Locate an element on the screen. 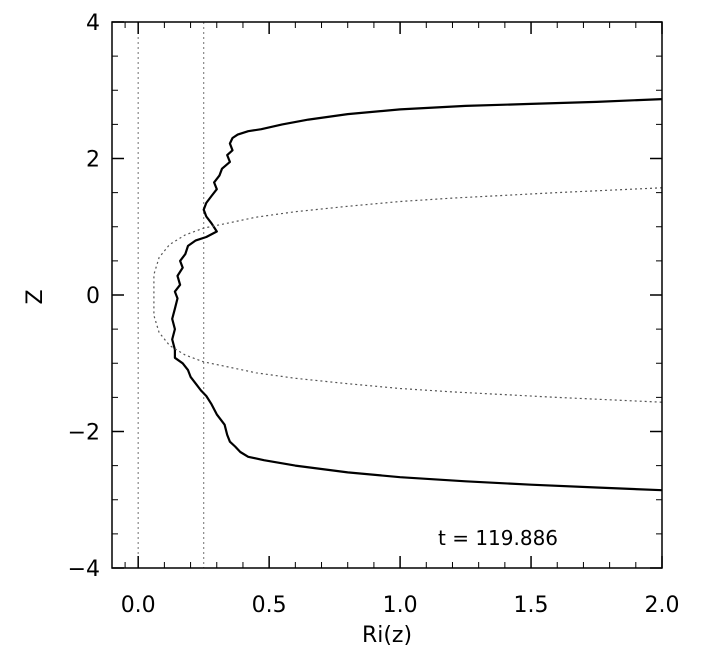  x-tick-label: 1.5 is located at coordinates (531, 605).